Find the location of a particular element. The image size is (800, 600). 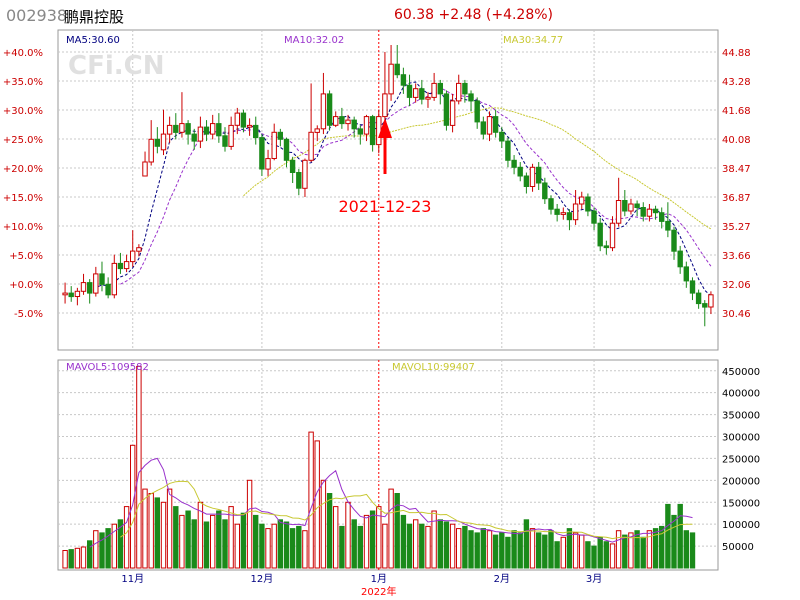

left-axis-tick: +20.0% is located at coordinates (23, 169).